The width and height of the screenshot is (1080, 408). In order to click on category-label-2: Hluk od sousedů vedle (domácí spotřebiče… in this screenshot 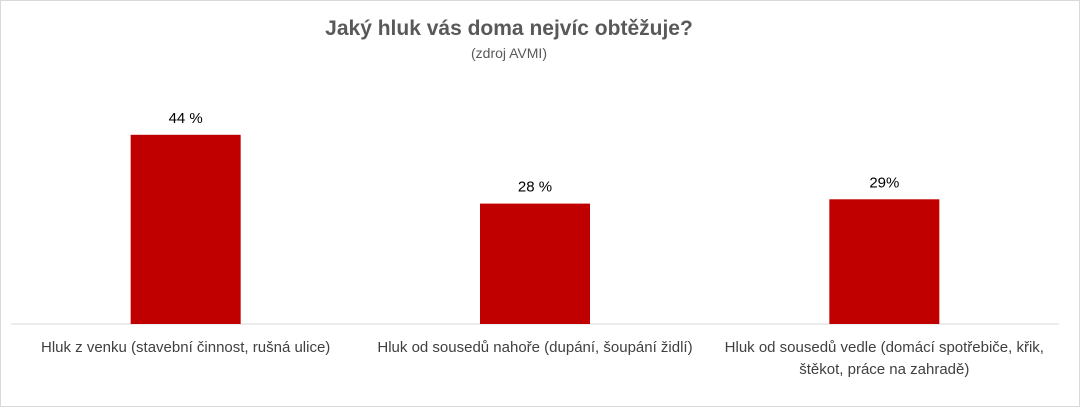, I will do `click(884, 358)`.